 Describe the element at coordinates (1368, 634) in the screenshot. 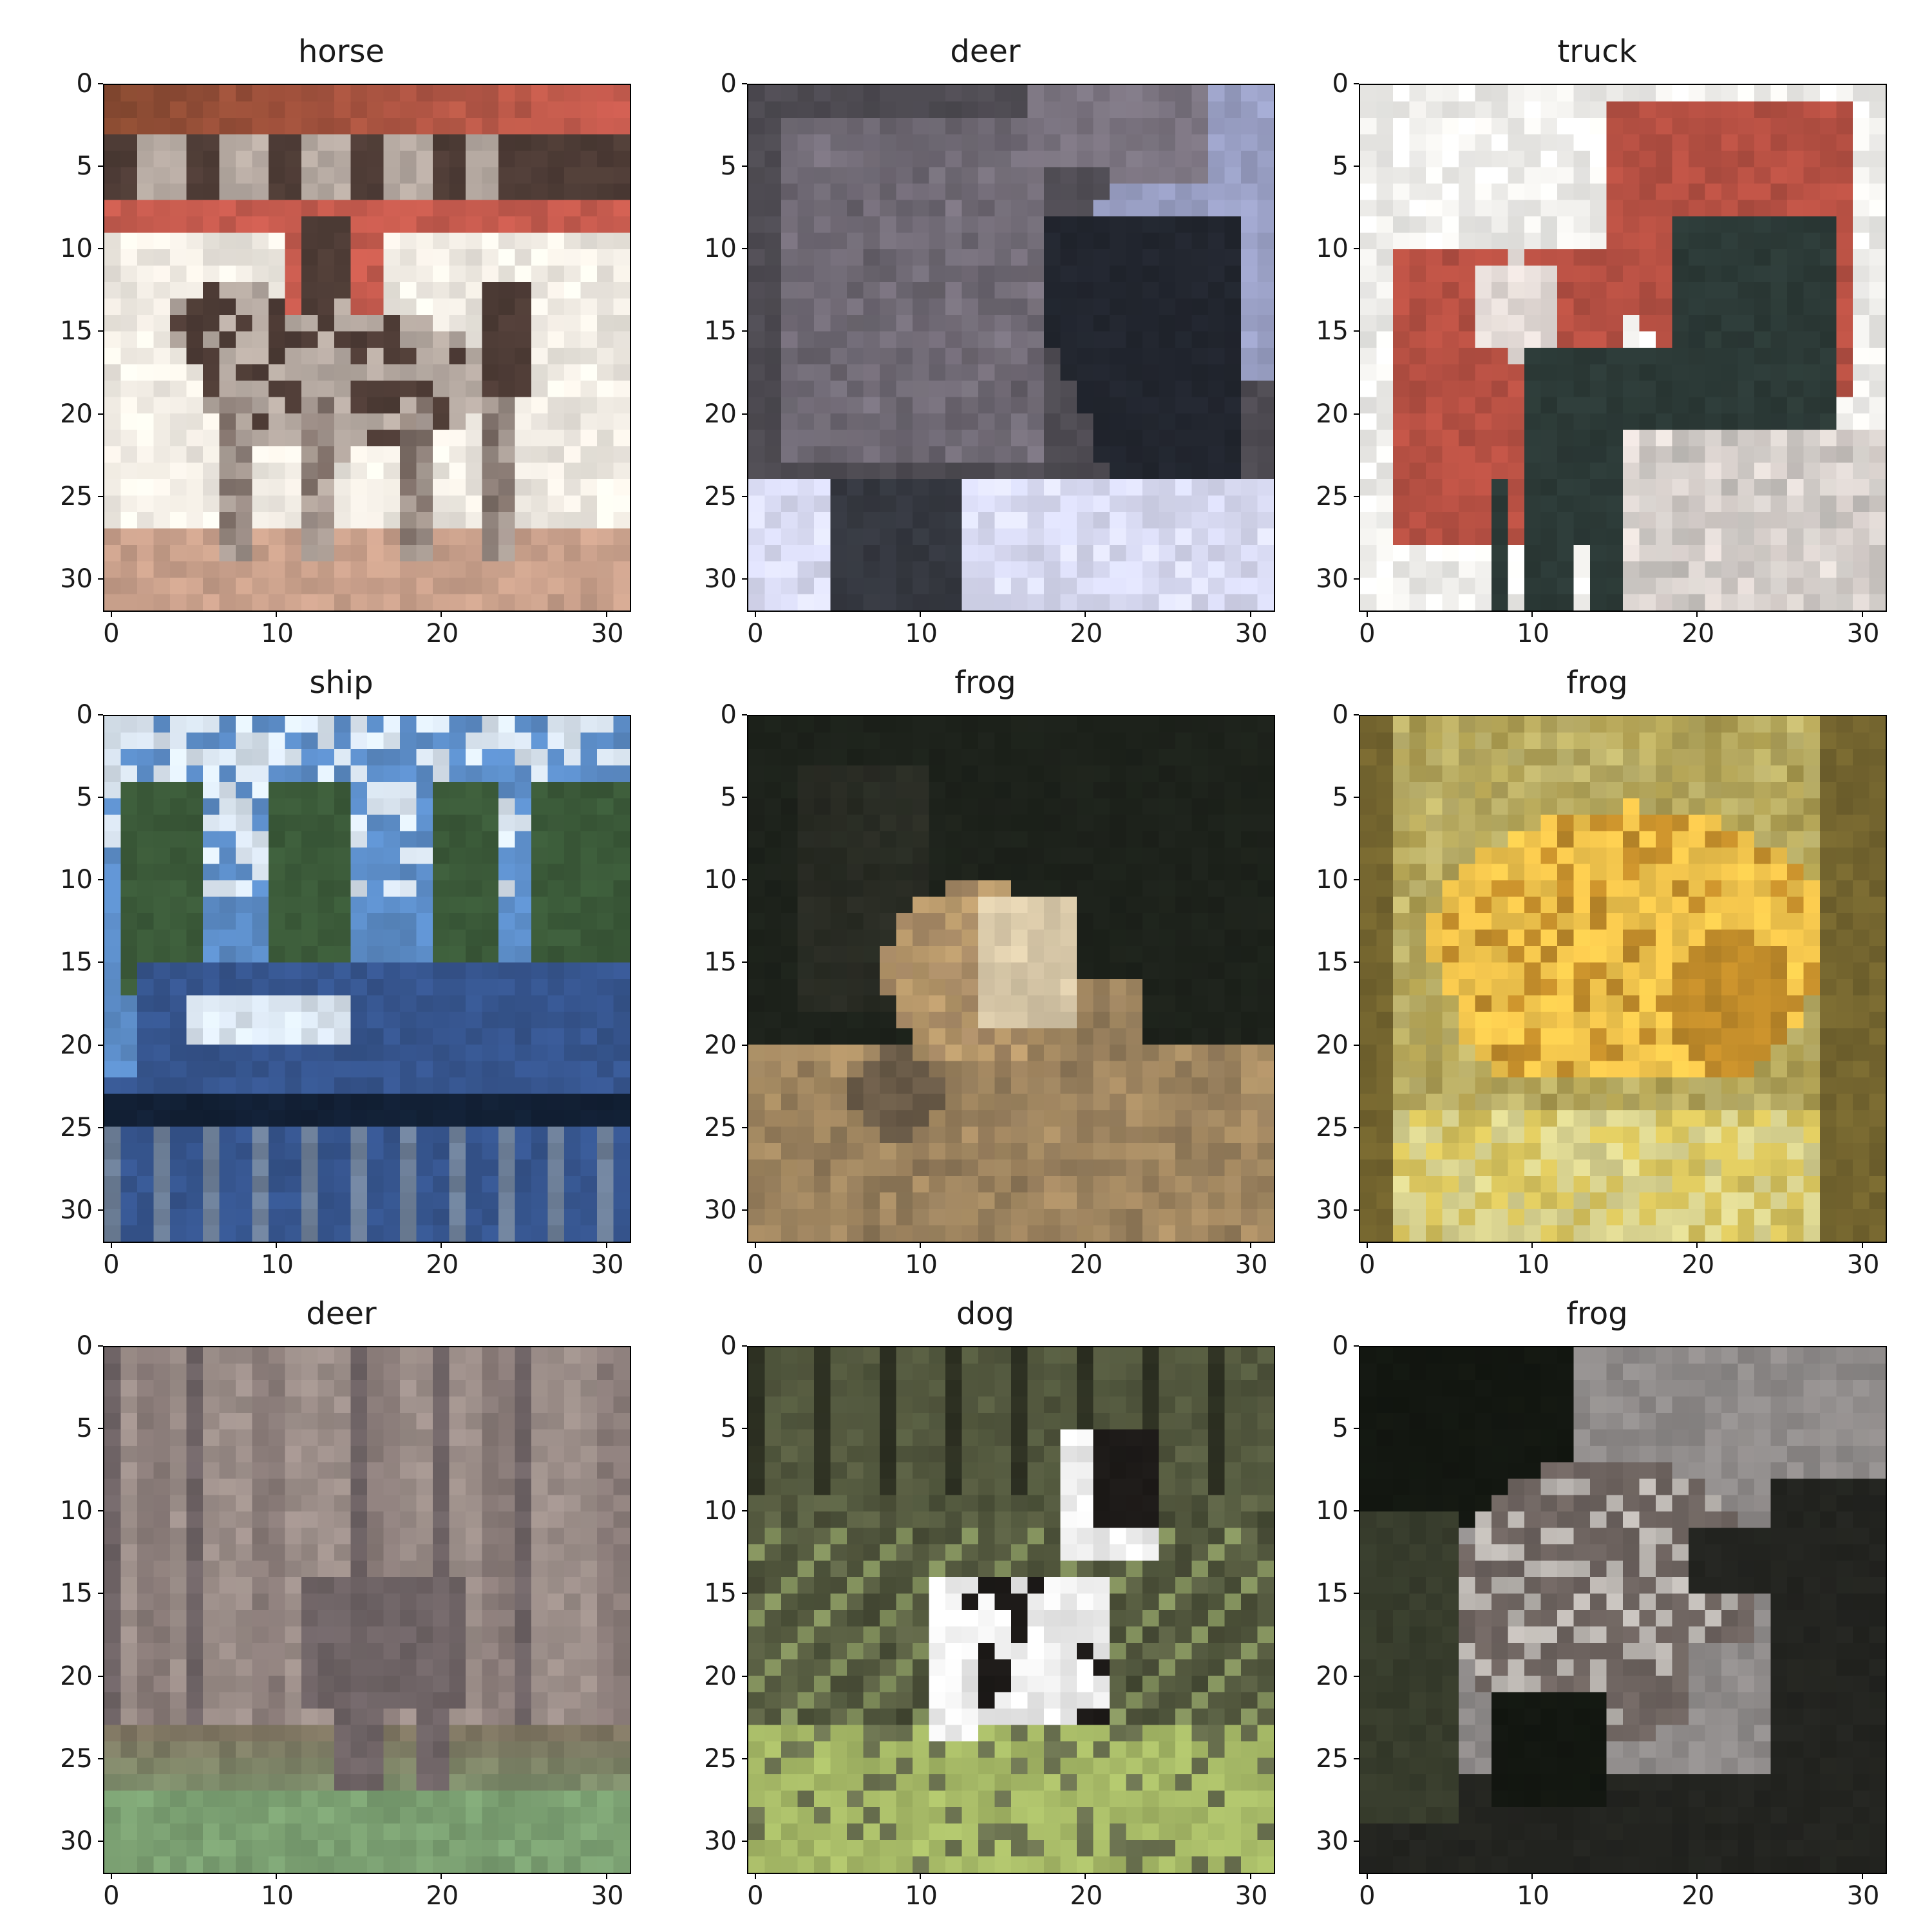

I see `x-axis-tick-label: 0` at that location.